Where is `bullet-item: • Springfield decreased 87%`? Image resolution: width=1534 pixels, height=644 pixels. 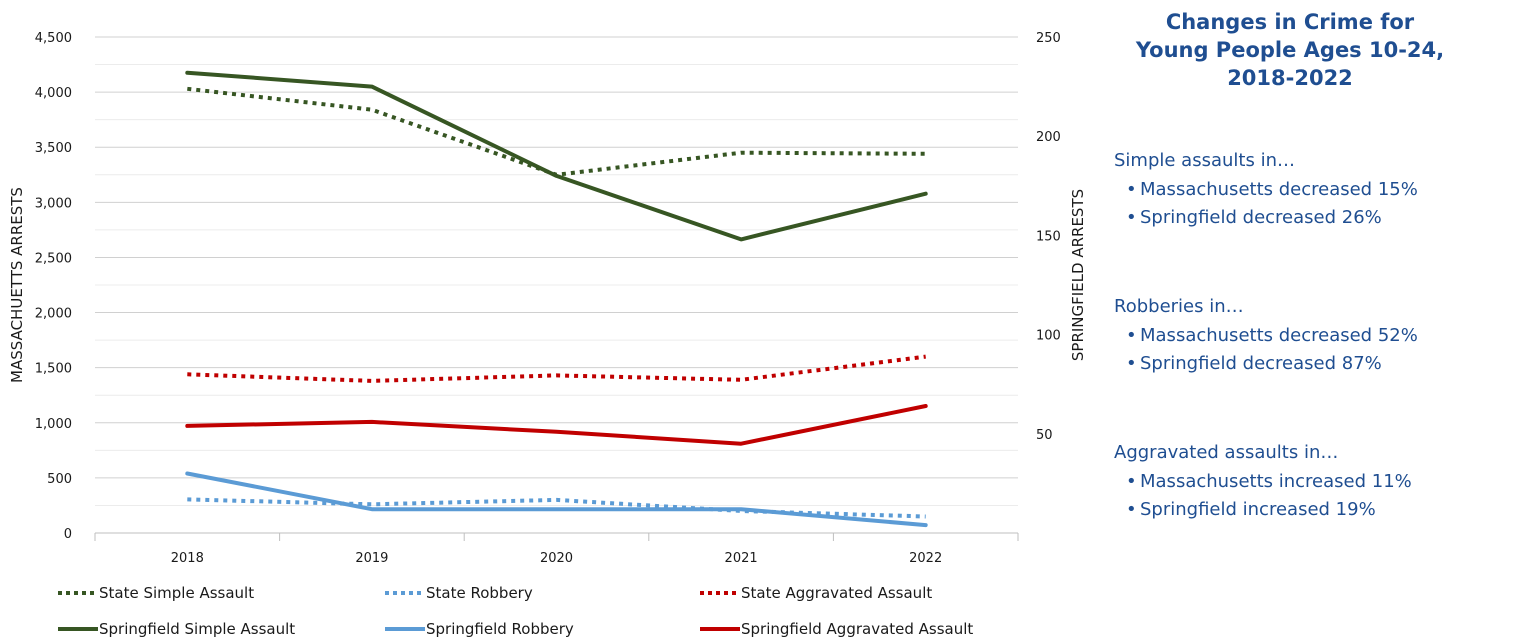
bullet-item: • Springfield decreased 87% is located at coordinates (1266, 364).